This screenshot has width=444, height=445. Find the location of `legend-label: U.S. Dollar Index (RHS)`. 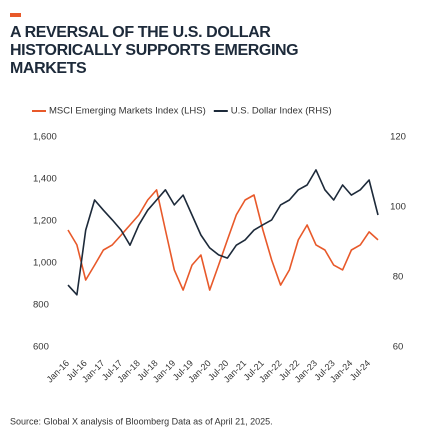

legend-label: U.S. Dollar Index (RHS) is located at coordinates (281, 111).